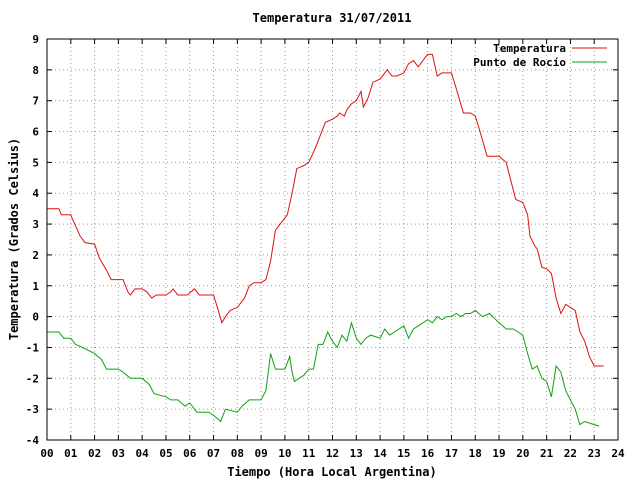  I want to click on legend-label: Punto de Rocío, so click(519, 62).